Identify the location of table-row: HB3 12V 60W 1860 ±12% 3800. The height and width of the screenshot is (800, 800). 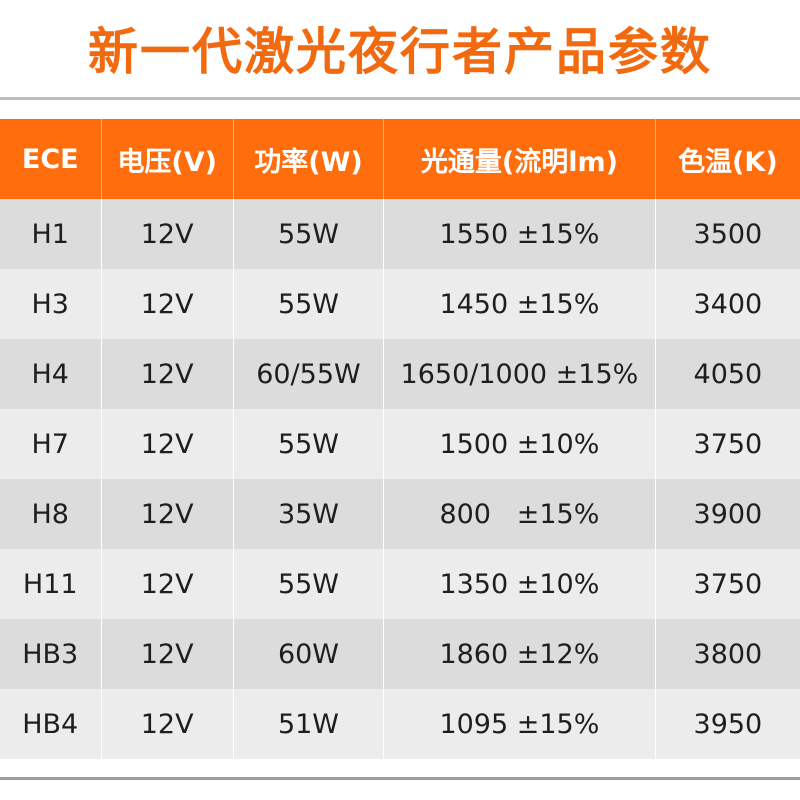
(400, 654).